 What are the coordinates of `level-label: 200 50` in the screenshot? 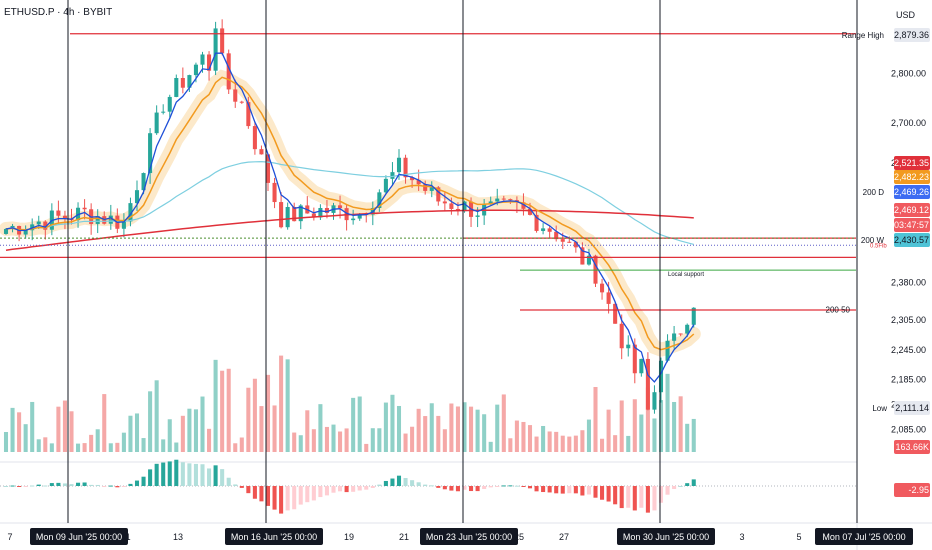 It's located at (838, 309).